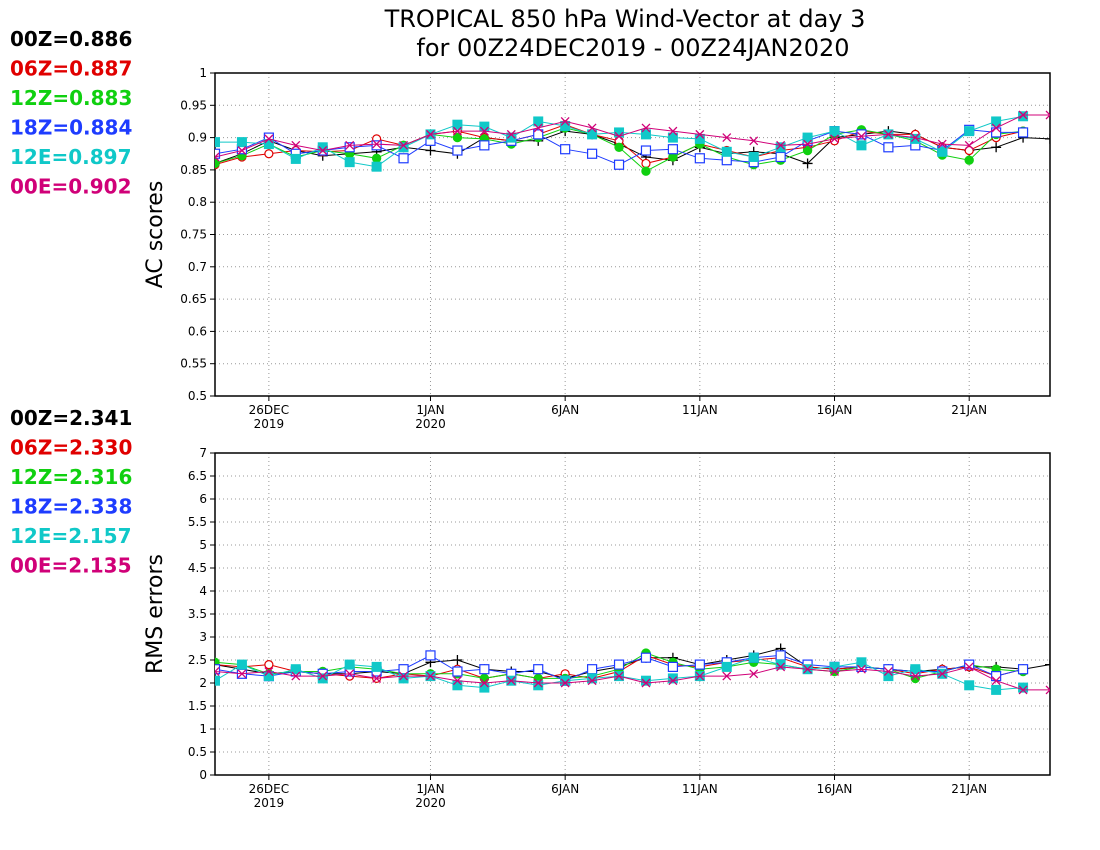 The height and width of the screenshot is (850, 1100). Describe the element at coordinates (197, 396) in the screenshot. I see `y-tick-label: 0.5` at that location.